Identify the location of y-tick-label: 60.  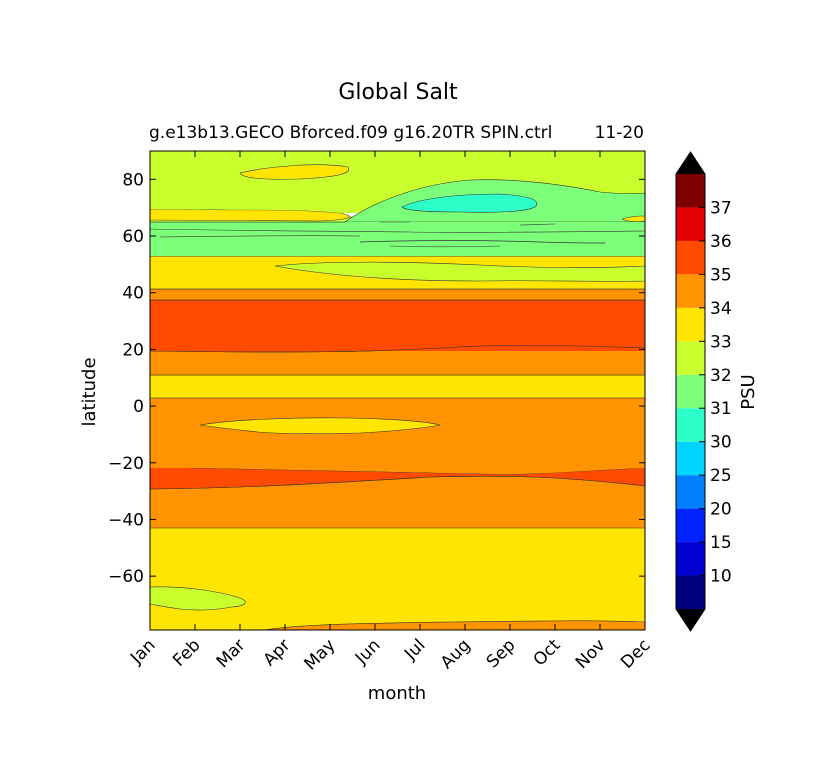
(133, 237).